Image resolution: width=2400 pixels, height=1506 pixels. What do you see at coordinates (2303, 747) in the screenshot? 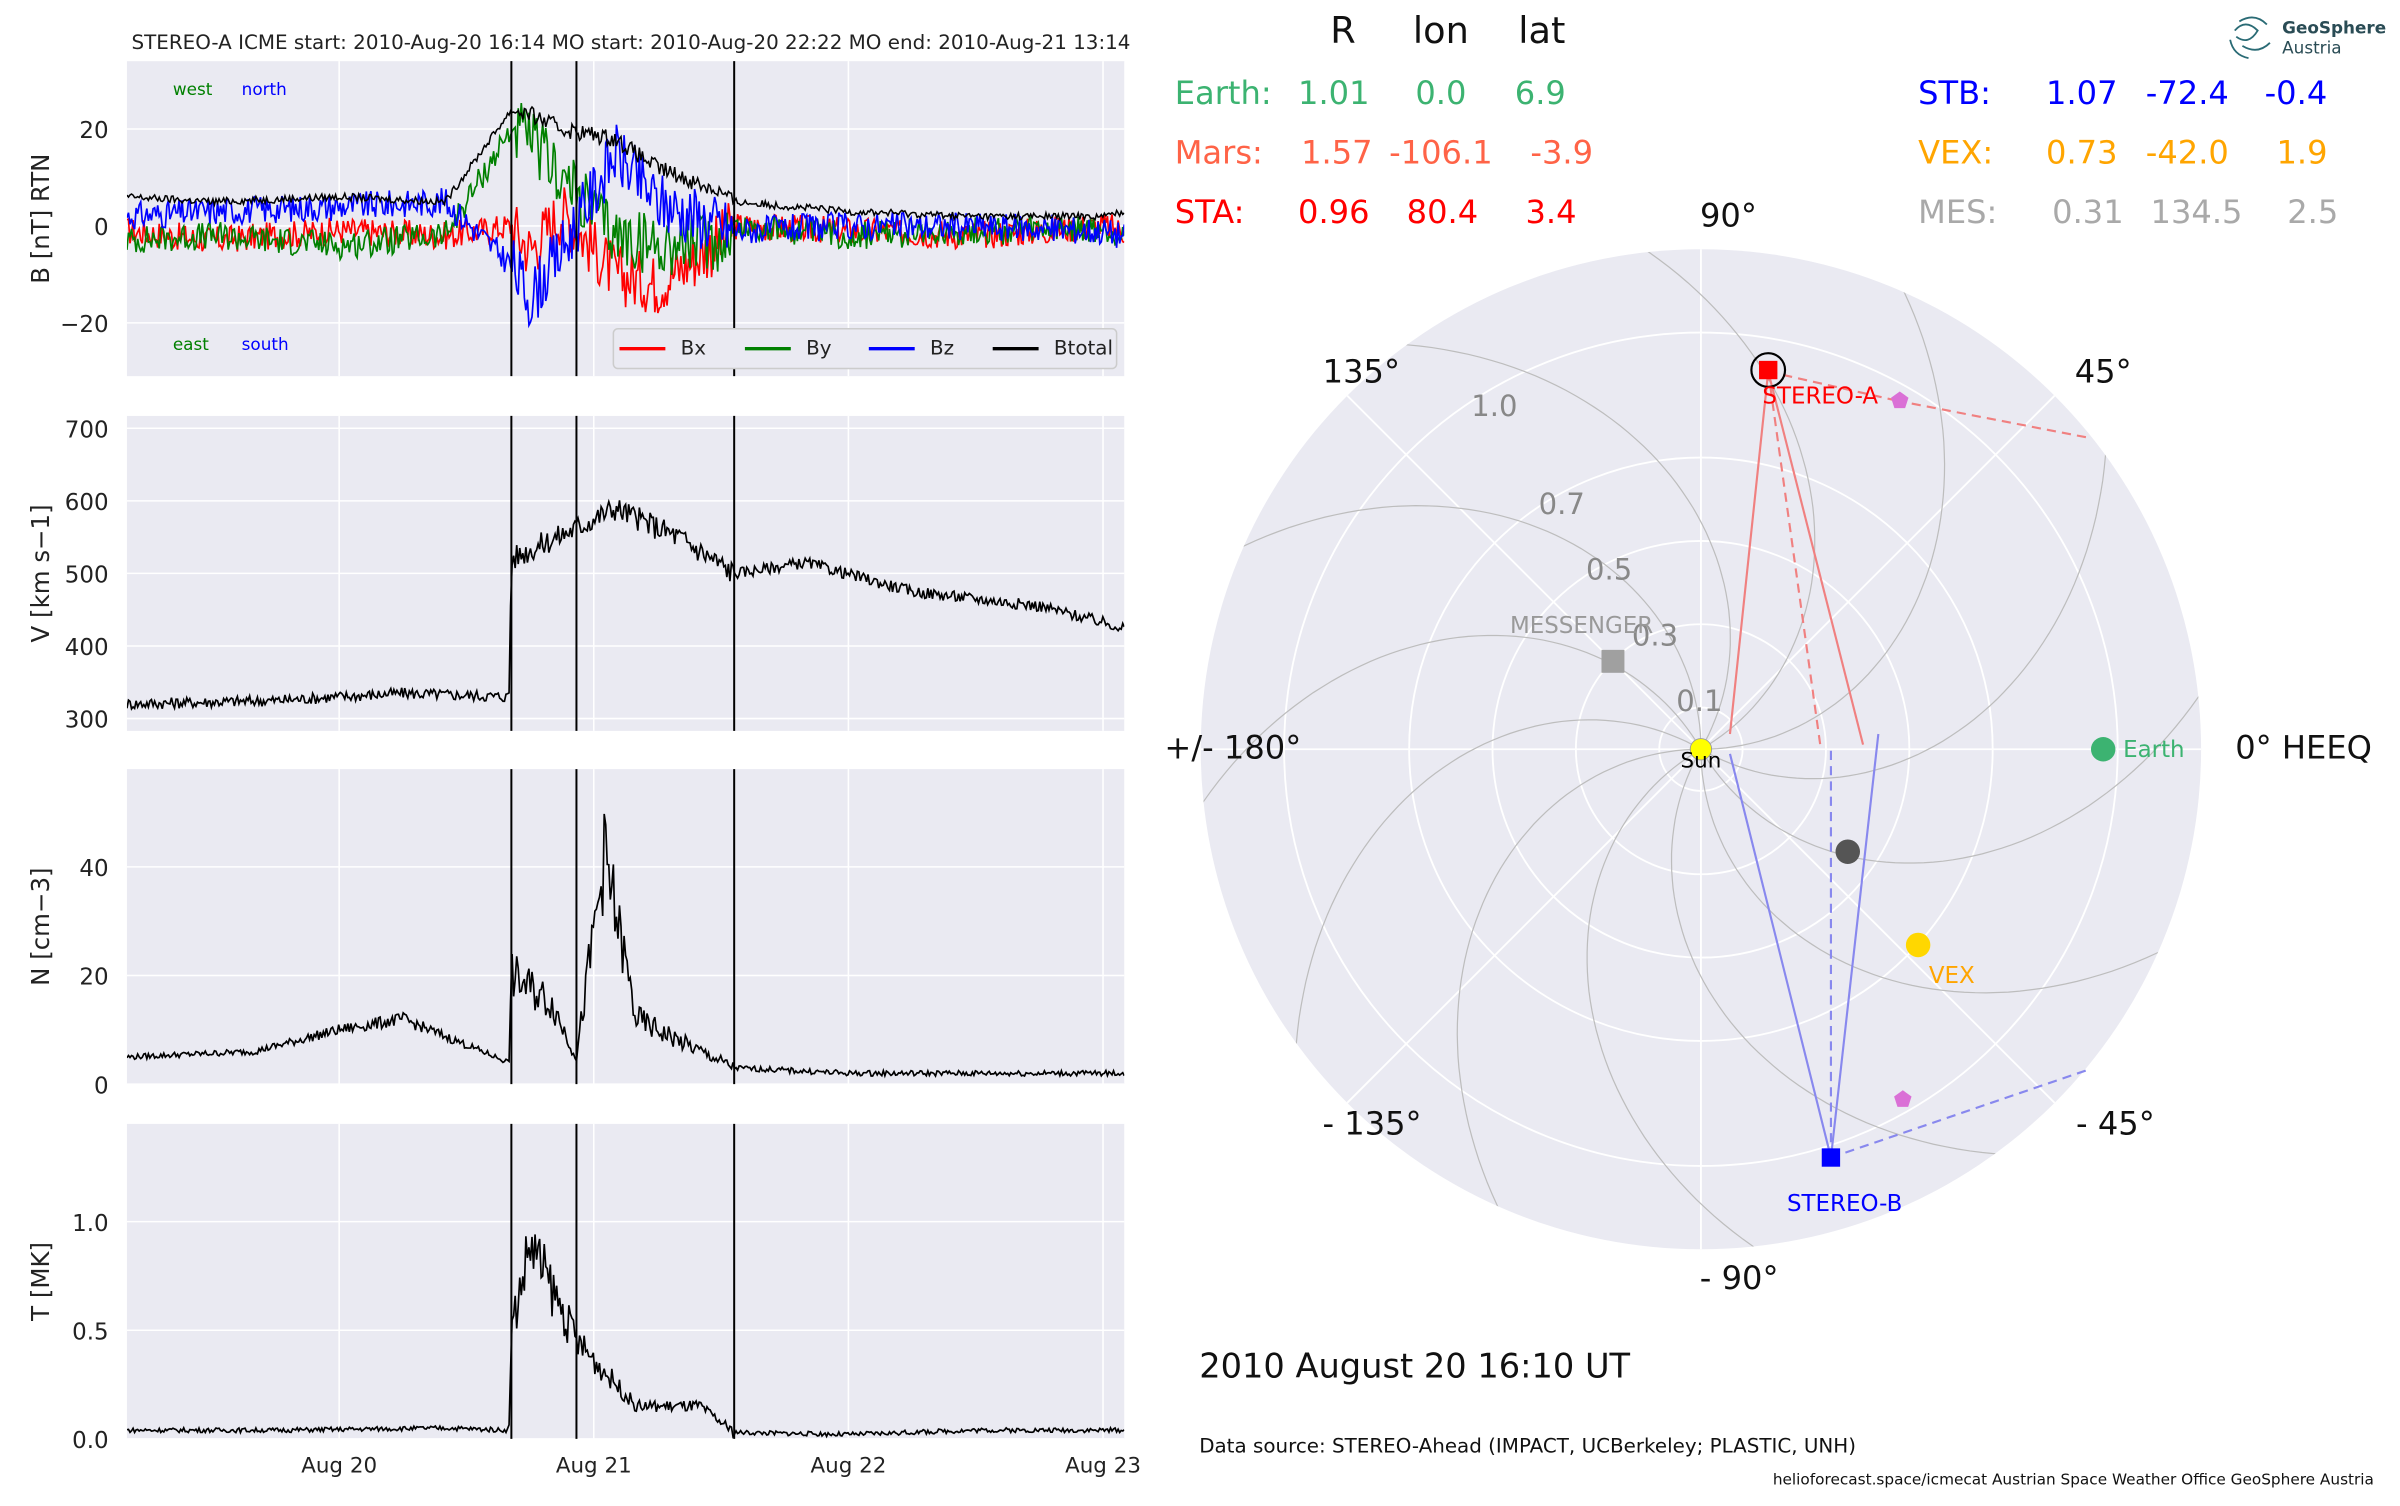
I see `angle-label: 0° HEEQ` at bounding box center [2303, 747].